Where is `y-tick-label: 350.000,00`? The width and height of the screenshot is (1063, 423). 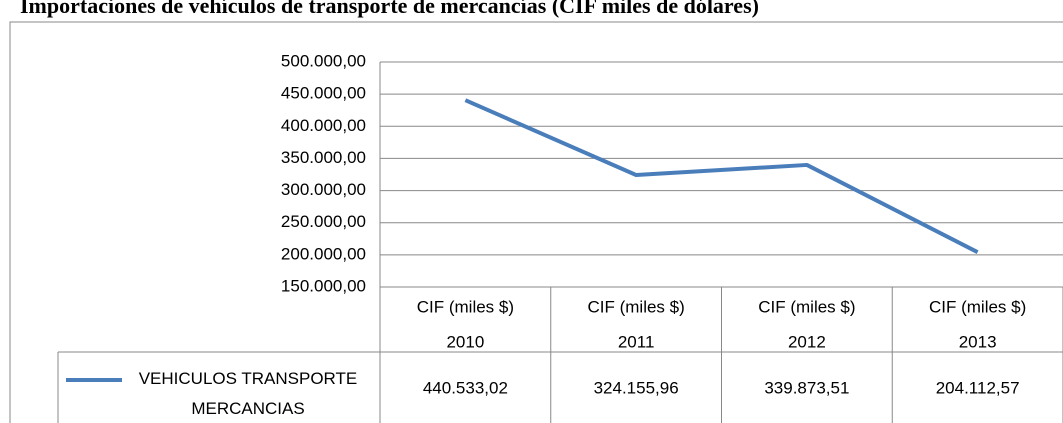 y-tick-label: 350.000,00 is located at coordinates (323, 157).